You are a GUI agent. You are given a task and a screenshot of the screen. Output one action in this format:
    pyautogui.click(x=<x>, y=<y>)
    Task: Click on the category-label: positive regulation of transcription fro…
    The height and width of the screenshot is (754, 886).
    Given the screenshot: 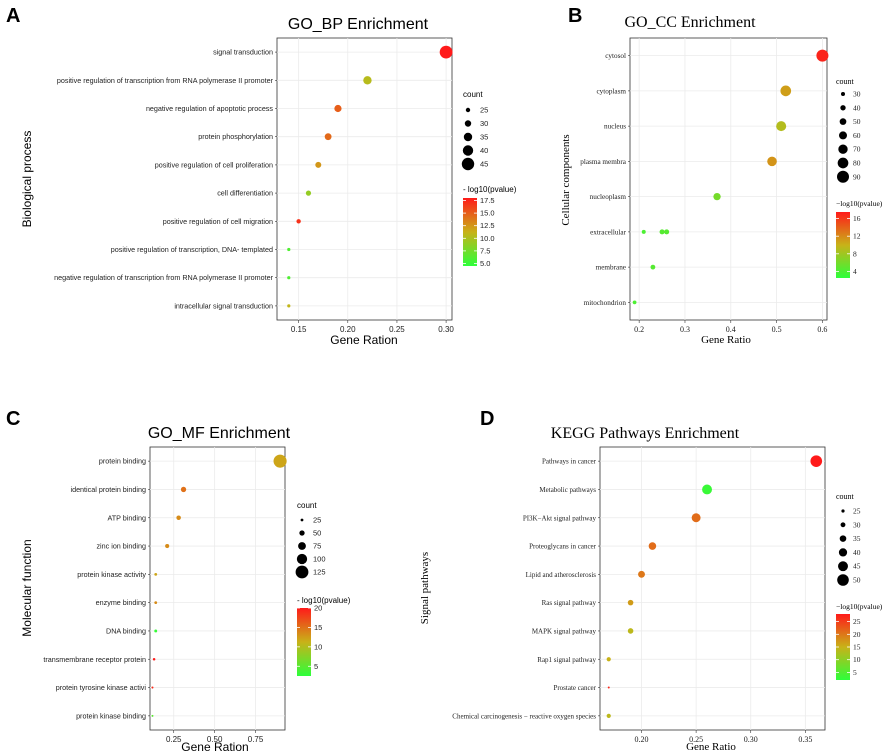 What is the action you would take?
    pyautogui.click(x=165, y=80)
    